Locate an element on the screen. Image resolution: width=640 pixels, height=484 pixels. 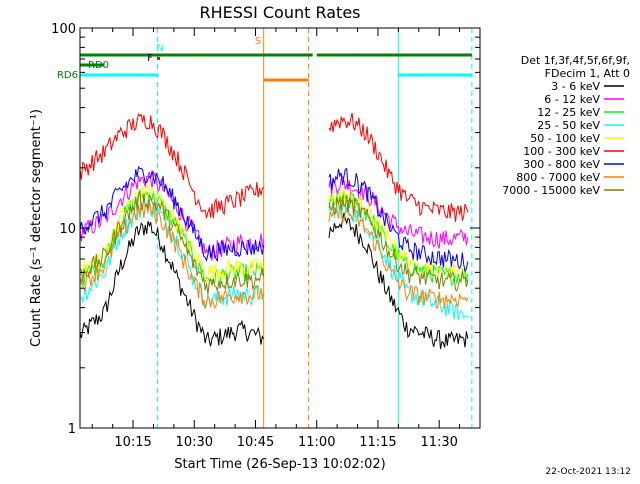
flare-marker is located at coordinates (158, 58).